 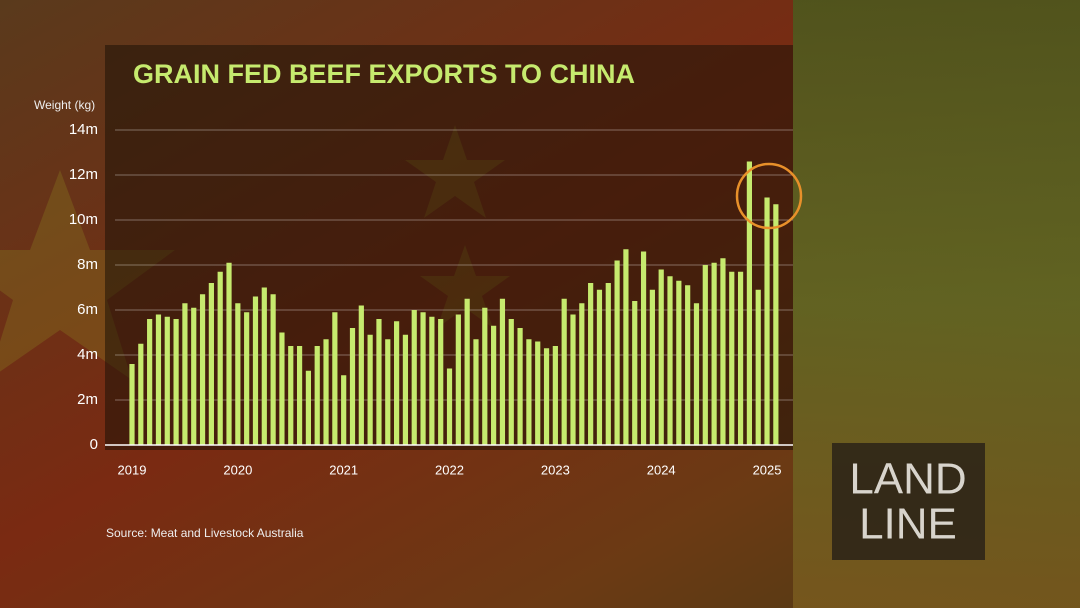 I want to click on logo-text: LAND, so click(x=907, y=479).